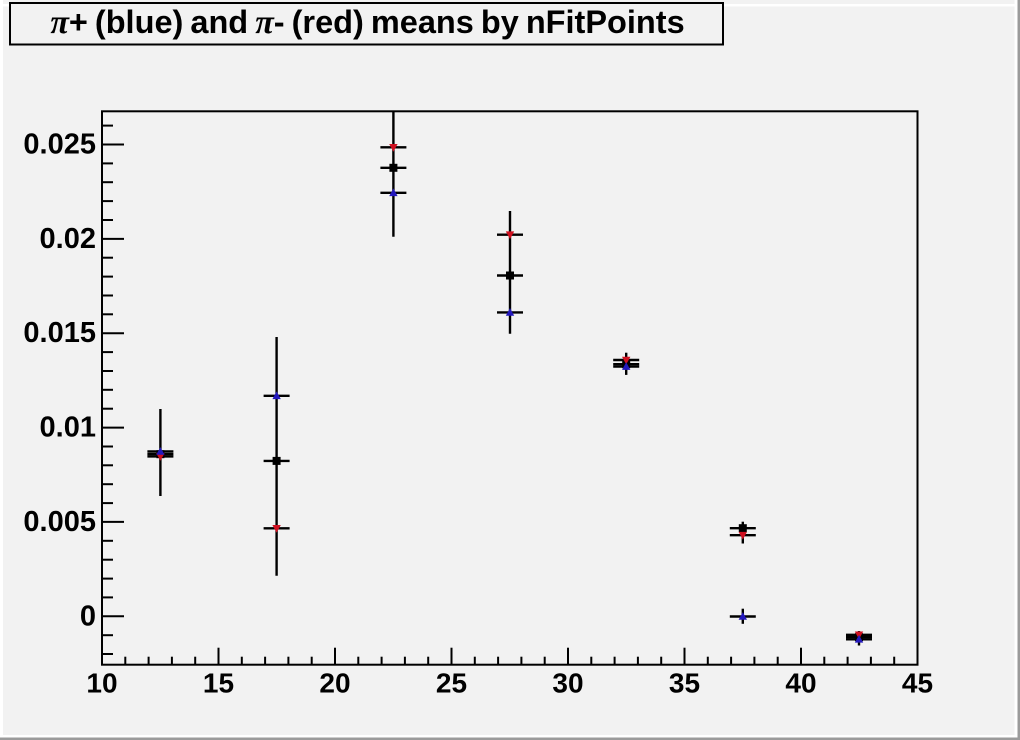 This screenshot has width=1020, height=740. Describe the element at coordinates (567, 683) in the screenshot. I see `svg-text: 30` at that location.